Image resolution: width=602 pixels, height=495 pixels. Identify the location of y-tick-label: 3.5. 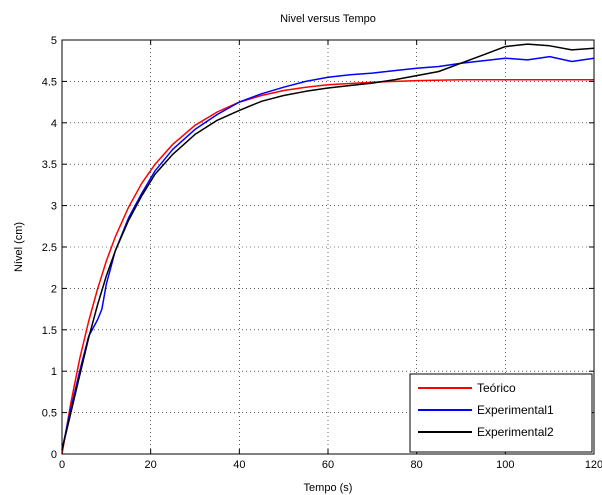
(49, 165).